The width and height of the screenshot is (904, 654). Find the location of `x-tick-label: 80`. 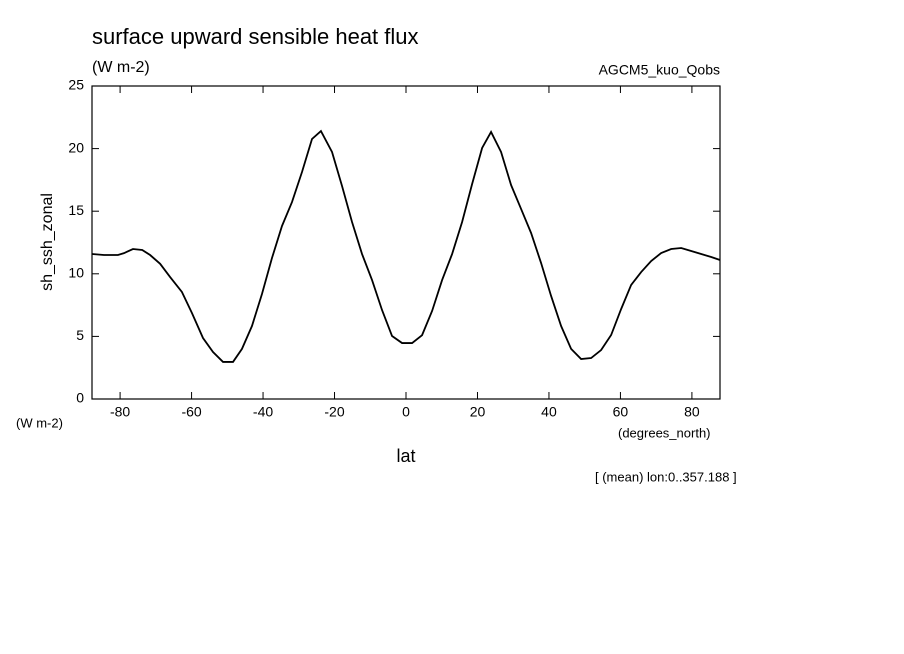

x-tick-label: 80 is located at coordinates (692, 412).